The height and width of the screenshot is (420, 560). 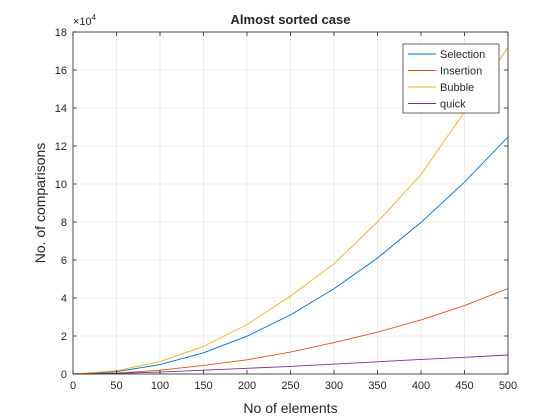 I want to click on legend-label-insertion: Insertion, so click(x=461, y=72).